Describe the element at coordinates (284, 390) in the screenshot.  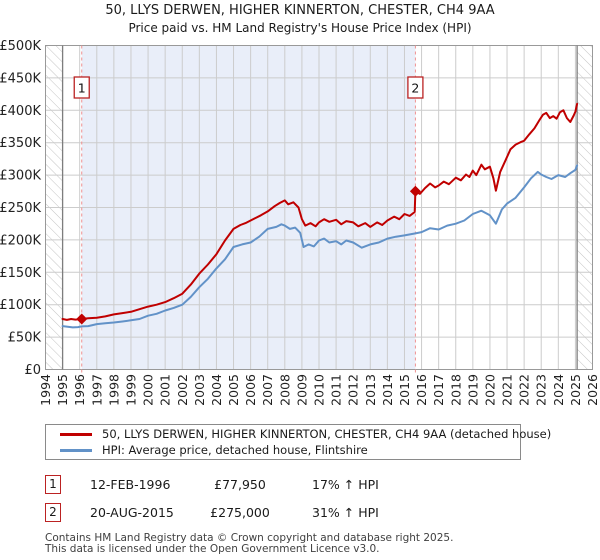
I see `x-axis-tick-label: 2008` at that location.